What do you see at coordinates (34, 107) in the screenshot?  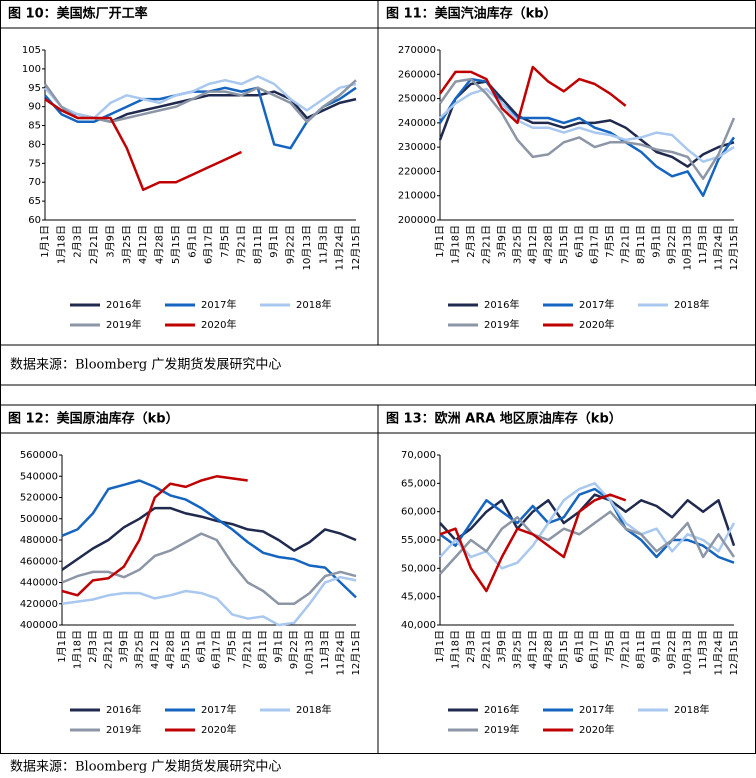 I see `y-tick-label: 90` at bounding box center [34, 107].